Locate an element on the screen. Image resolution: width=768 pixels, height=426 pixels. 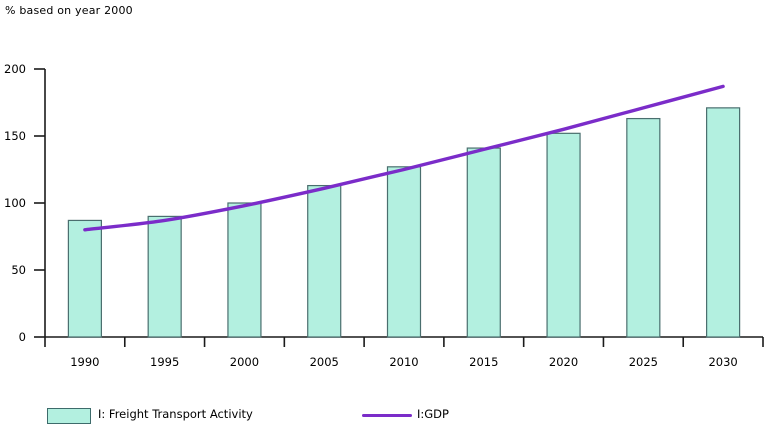
x-tick-label: 2000 is located at coordinates (244, 362).